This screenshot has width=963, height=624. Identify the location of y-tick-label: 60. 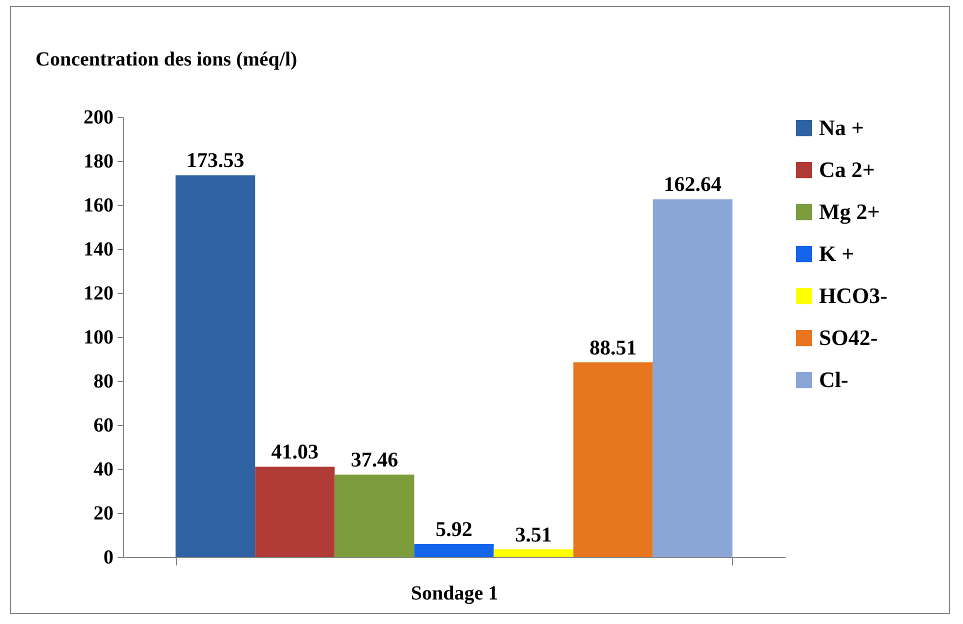
(104, 425).